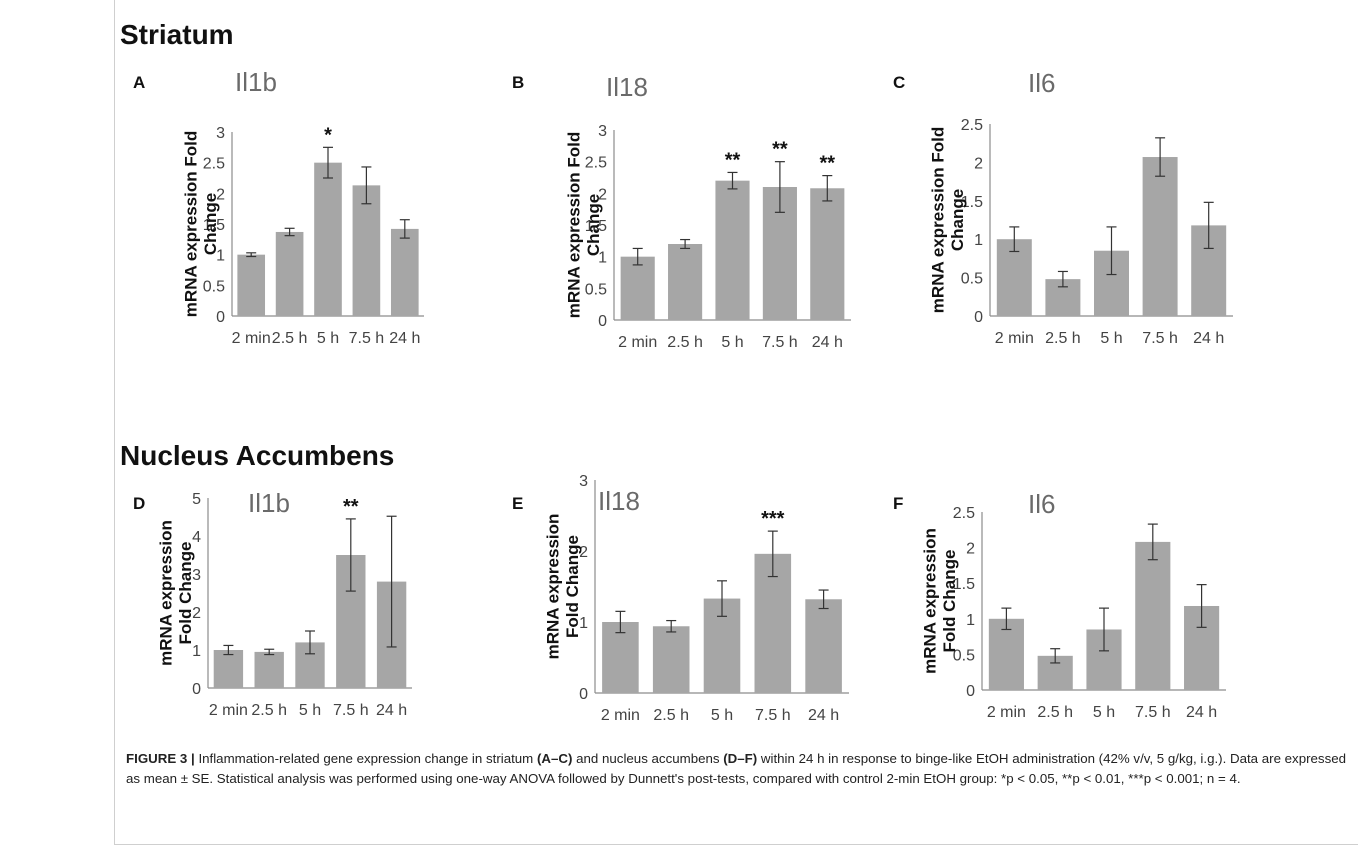  What do you see at coordinates (196, 537) in the screenshot?
I see `y-tick-label: 4` at bounding box center [196, 537].